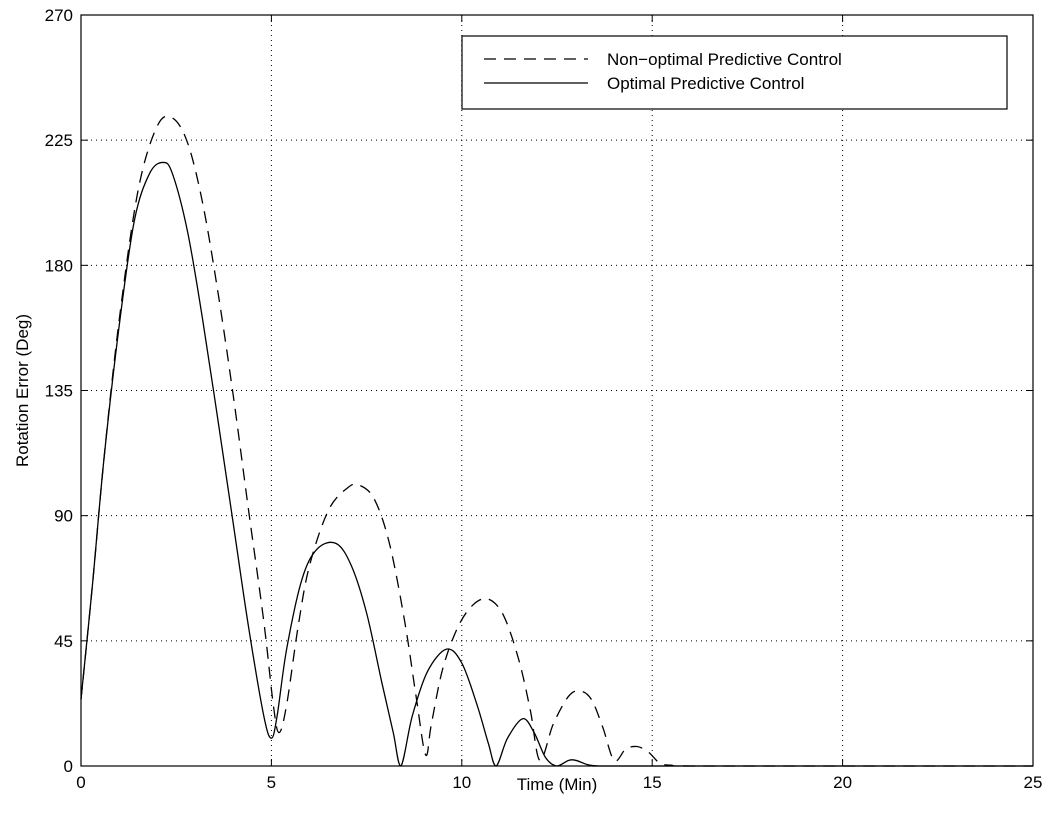 The image size is (1052, 831). Describe the element at coordinates (59, 391) in the screenshot. I see `y-tick-label: 135` at that location.